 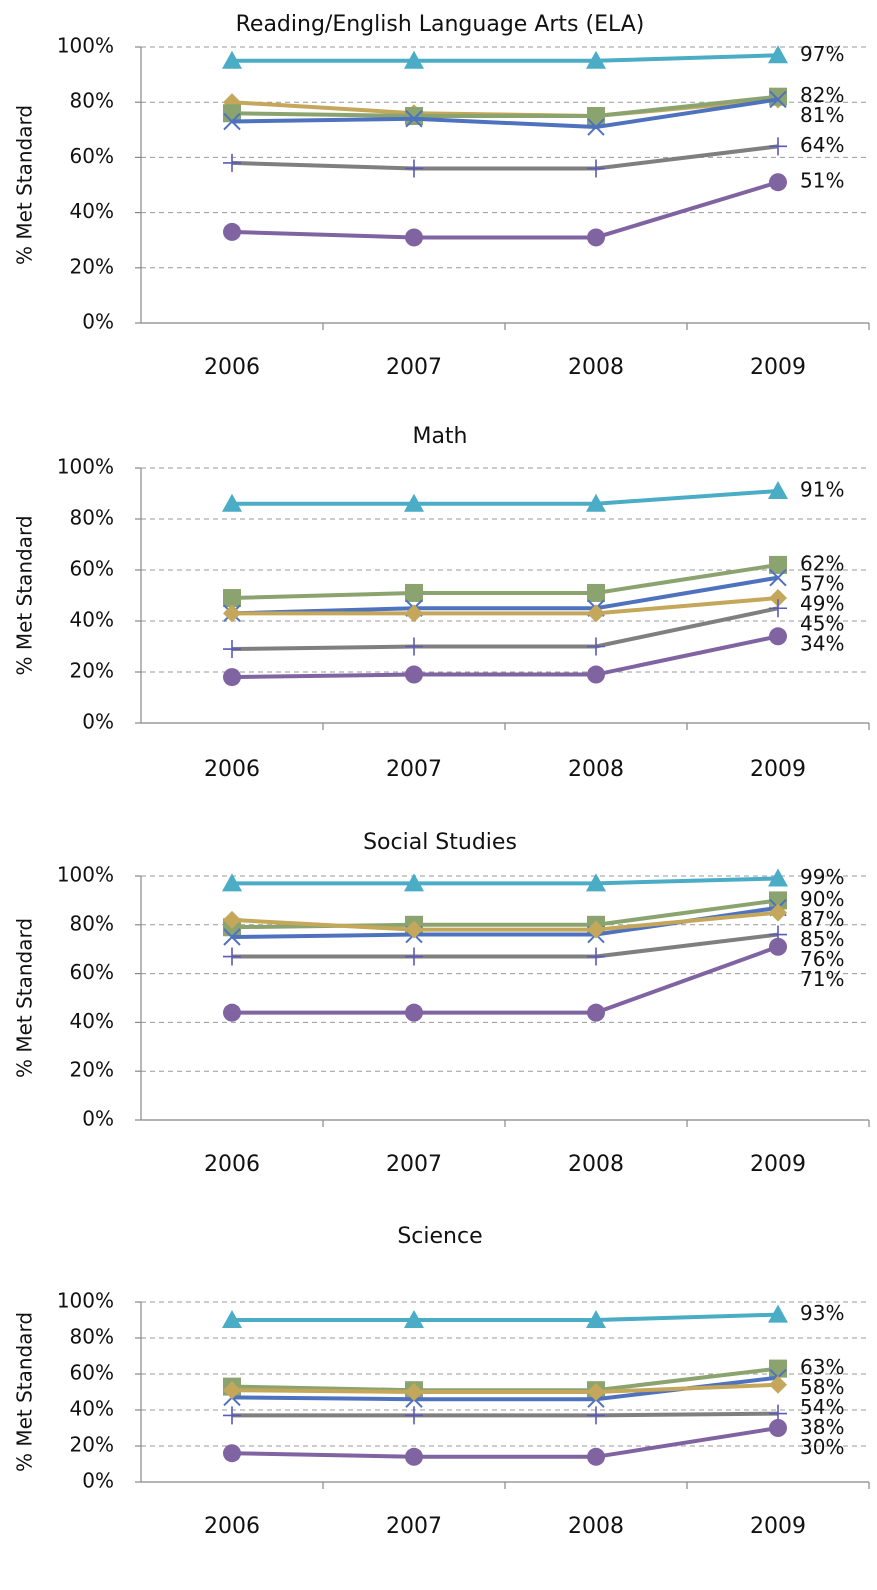 I want to click on data-label: 76%, so click(x=822, y=959).